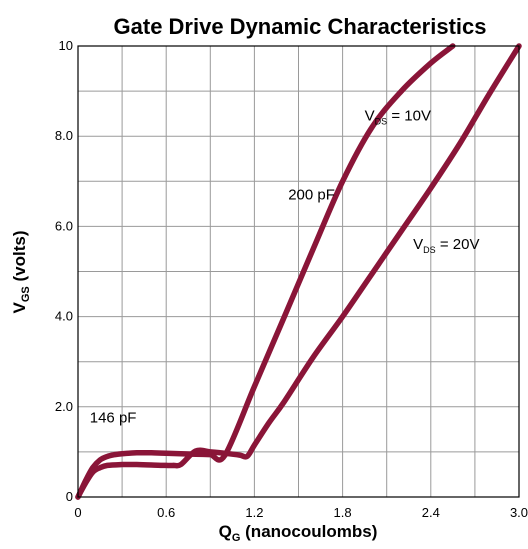  Describe the element at coordinates (64, 406) in the screenshot. I see `y-tick-label: 2.0` at that location.